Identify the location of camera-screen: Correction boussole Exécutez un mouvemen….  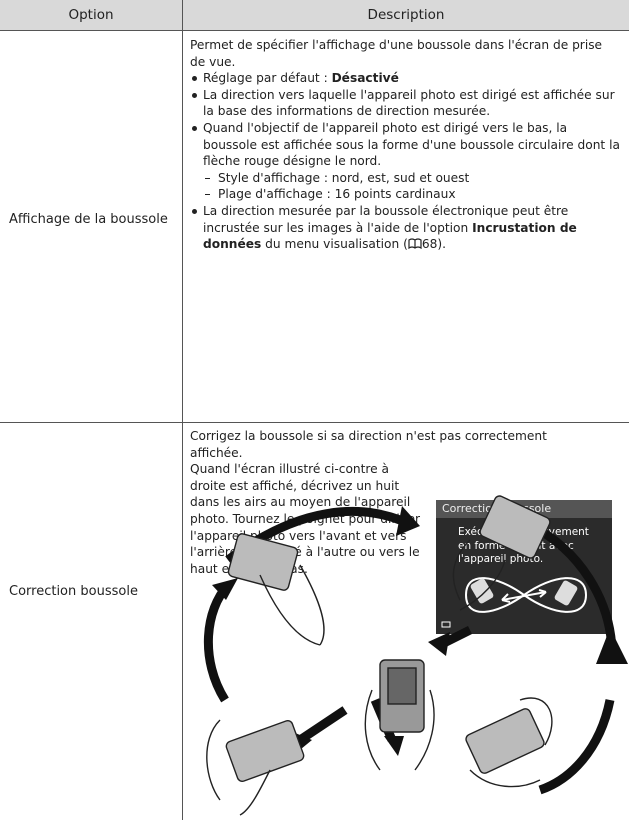
(524, 567).